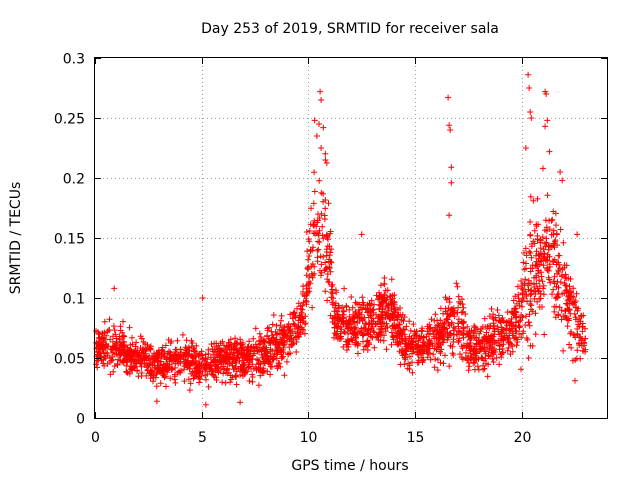  Describe the element at coordinates (309, 438) in the screenshot. I see `x-tick-label: 10` at that location.